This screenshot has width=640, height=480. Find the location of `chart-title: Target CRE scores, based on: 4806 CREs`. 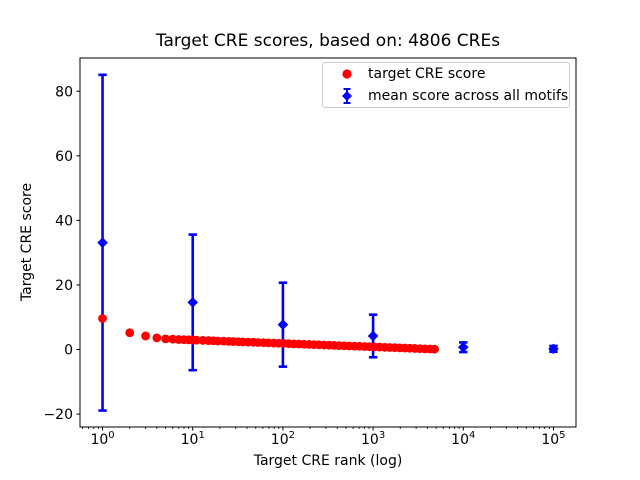

chart-title: Target CRE scores, based on: 4806 CREs is located at coordinates (328, 41).